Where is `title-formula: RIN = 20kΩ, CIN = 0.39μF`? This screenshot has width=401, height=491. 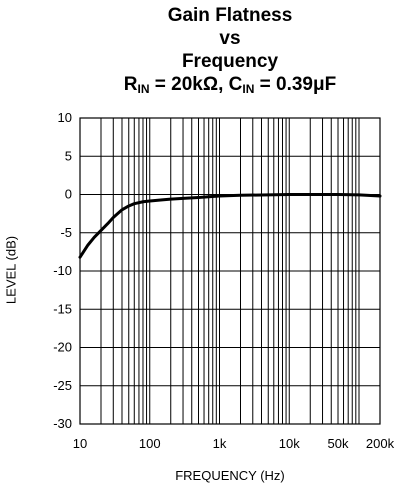 title-formula: RIN = 20kΩ, CIN = 0.39μF is located at coordinates (200, 84).